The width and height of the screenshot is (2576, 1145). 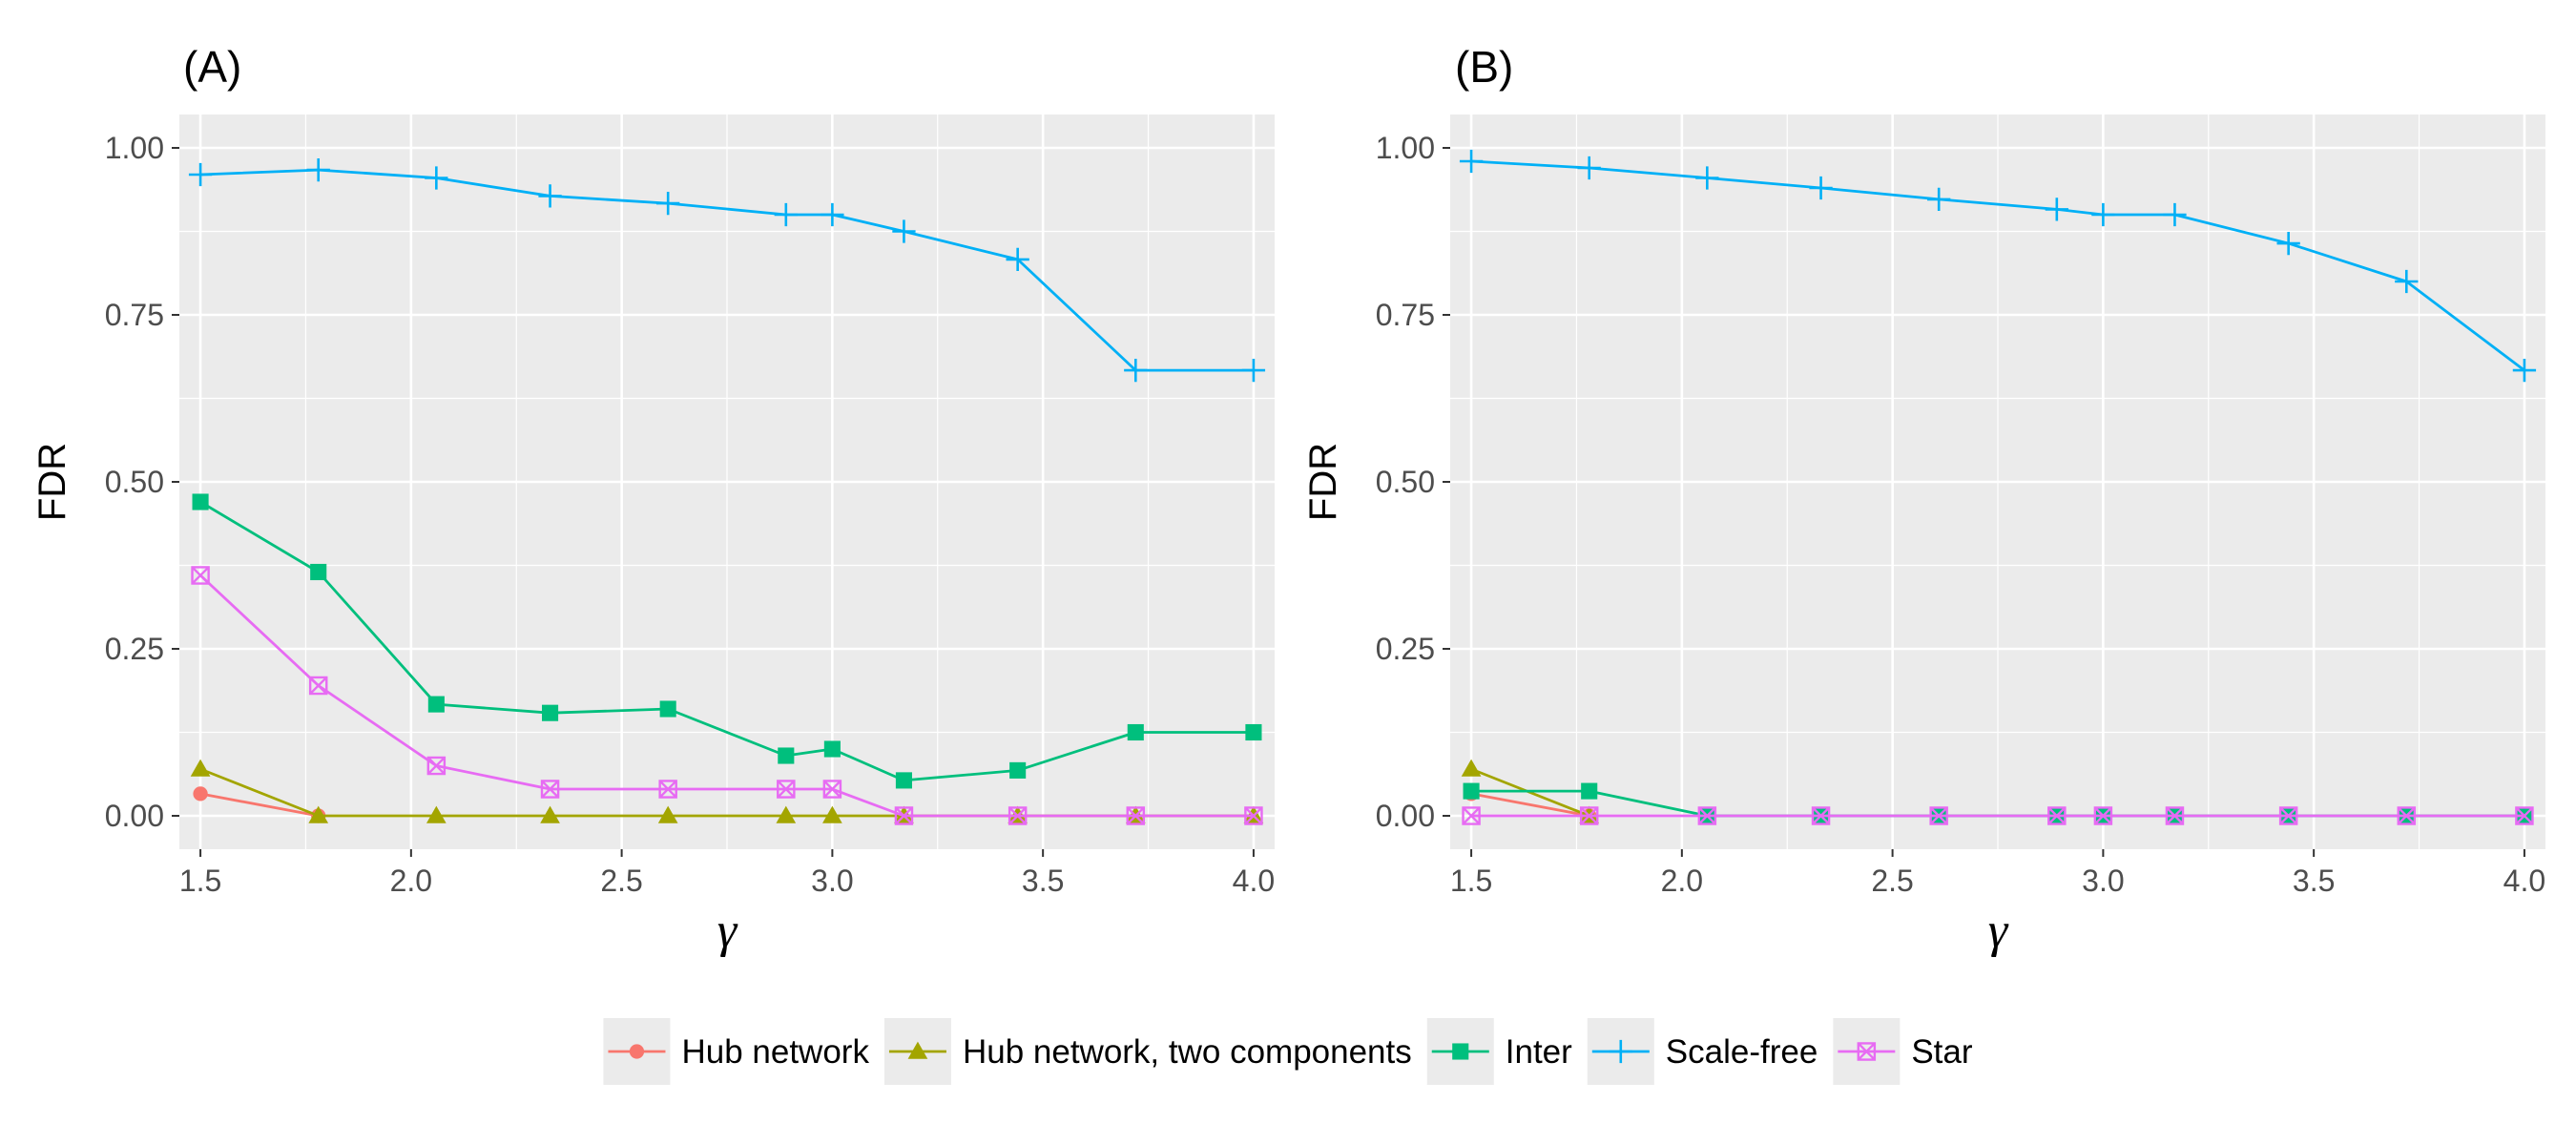 What do you see at coordinates (1187, 1052) in the screenshot?
I see `legend-label: Hub network, two components` at bounding box center [1187, 1052].